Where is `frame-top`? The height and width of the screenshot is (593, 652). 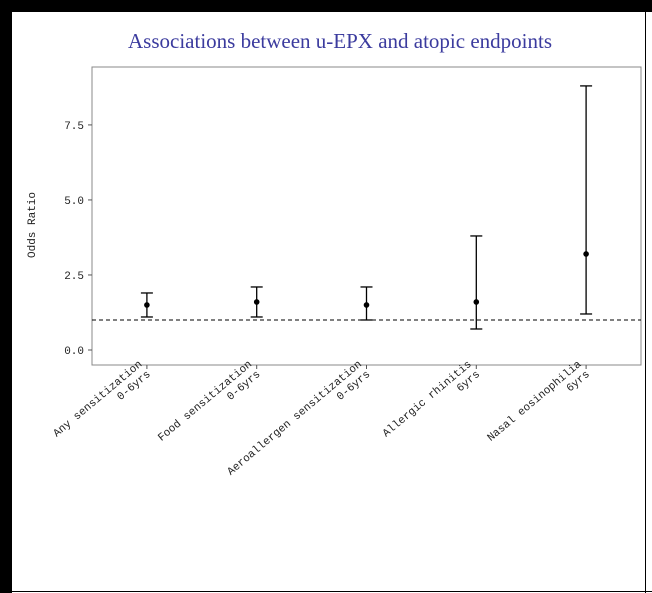
frame-top is located at coordinates (326, 6).